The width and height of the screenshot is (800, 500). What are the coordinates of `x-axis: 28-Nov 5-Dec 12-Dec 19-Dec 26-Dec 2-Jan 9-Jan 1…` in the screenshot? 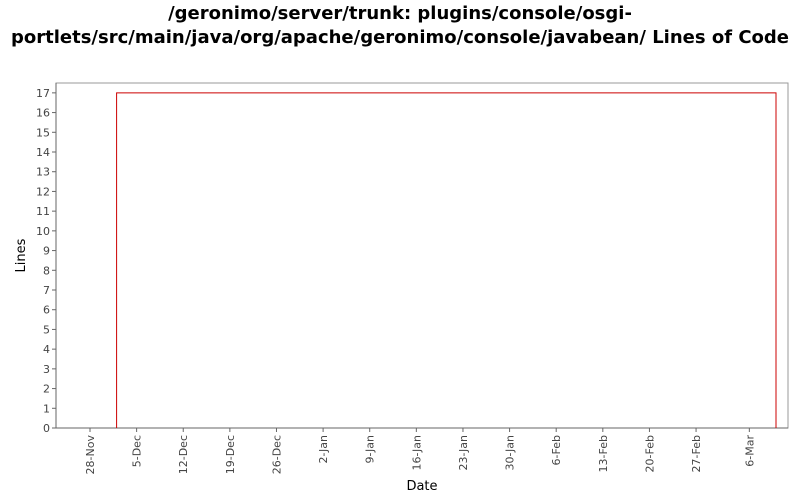 It's located at (422, 451).